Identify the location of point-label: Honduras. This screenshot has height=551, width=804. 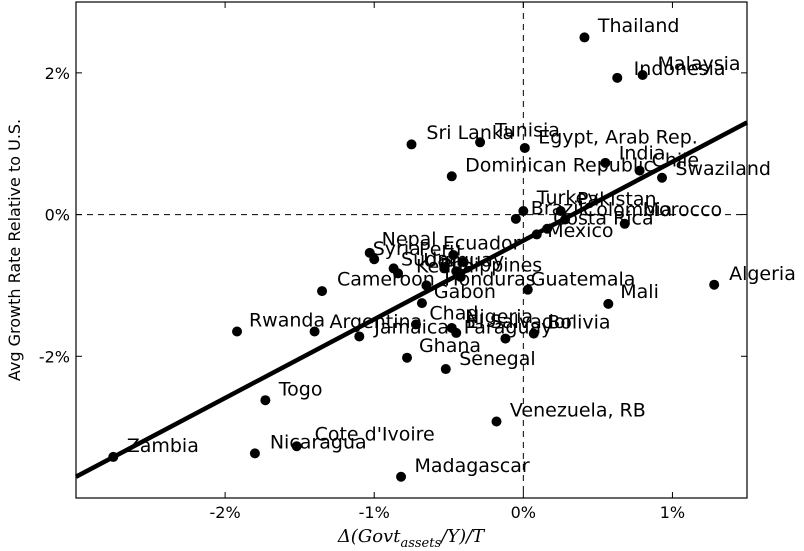
(489, 279).